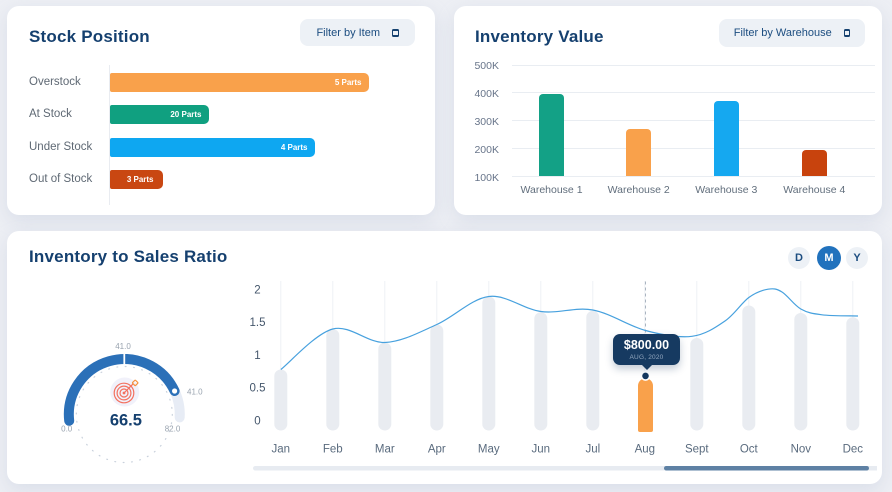 The height and width of the screenshot is (492, 892). What do you see at coordinates (173, 428) in the screenshot?
I see `svg-text: 82.0` at bounding box center [173, 428].